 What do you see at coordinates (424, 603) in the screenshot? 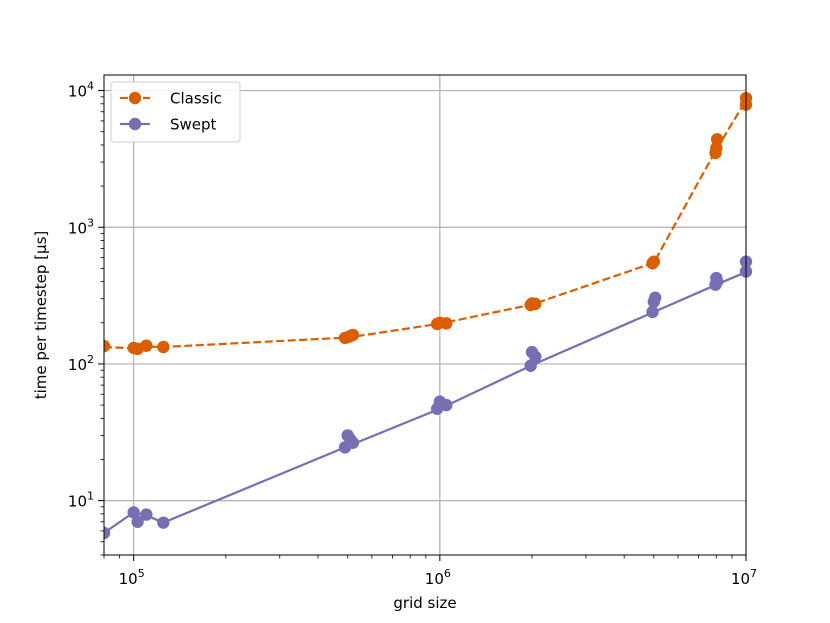
I see `x-axis-label: grid size` at bounding box center [424, 603].